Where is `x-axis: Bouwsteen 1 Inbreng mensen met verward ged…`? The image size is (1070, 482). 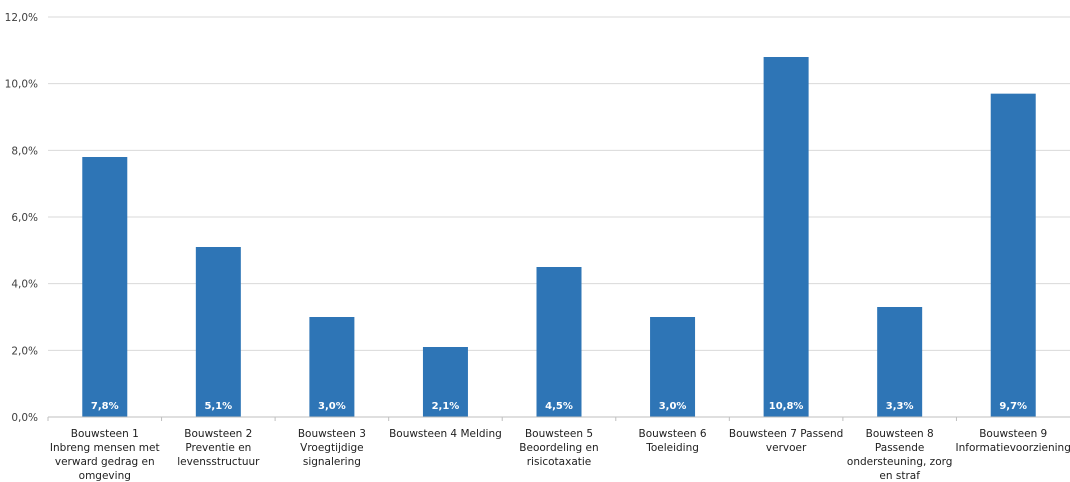 x-axis: Bouwsteen 1 Inbreng mensen met verward ged… is located at coordinates (558, 449).